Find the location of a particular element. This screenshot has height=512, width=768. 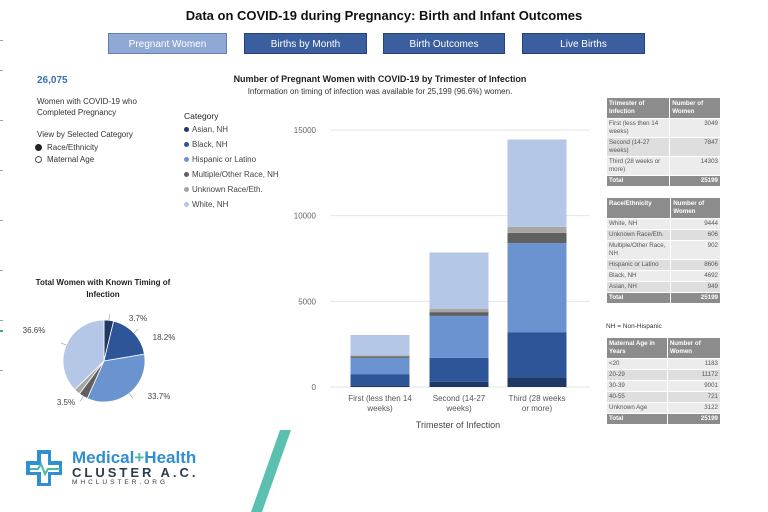

table-row: Multiple/Other Race, NH 902 is located at coordinates (663, 250).